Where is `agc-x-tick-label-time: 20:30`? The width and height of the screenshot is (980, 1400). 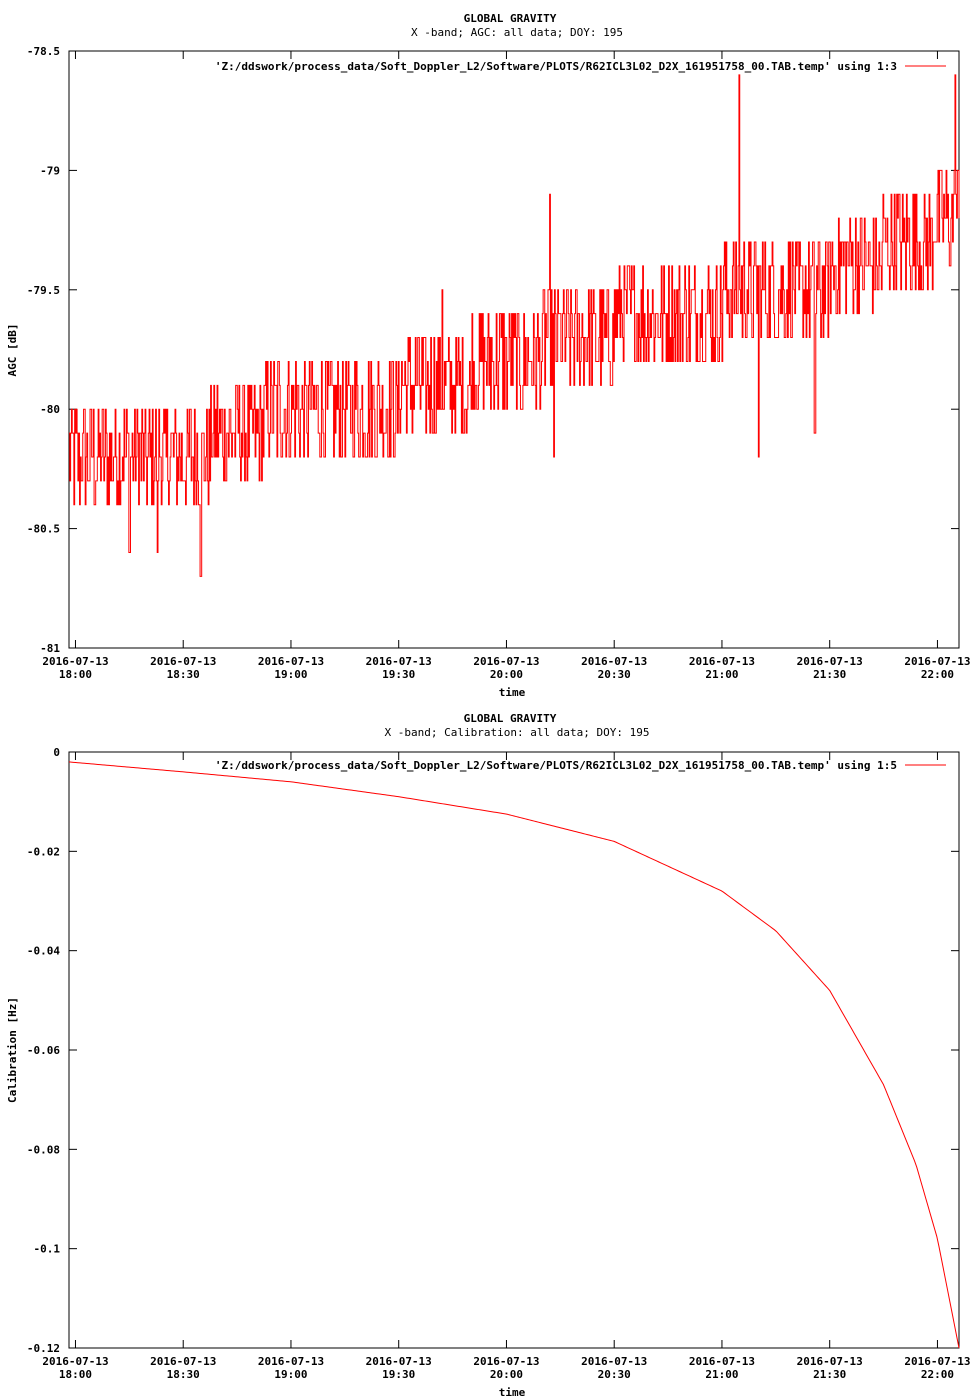 agc-x-tick-label-time: 20:30 is located at coordinates (614, 674).